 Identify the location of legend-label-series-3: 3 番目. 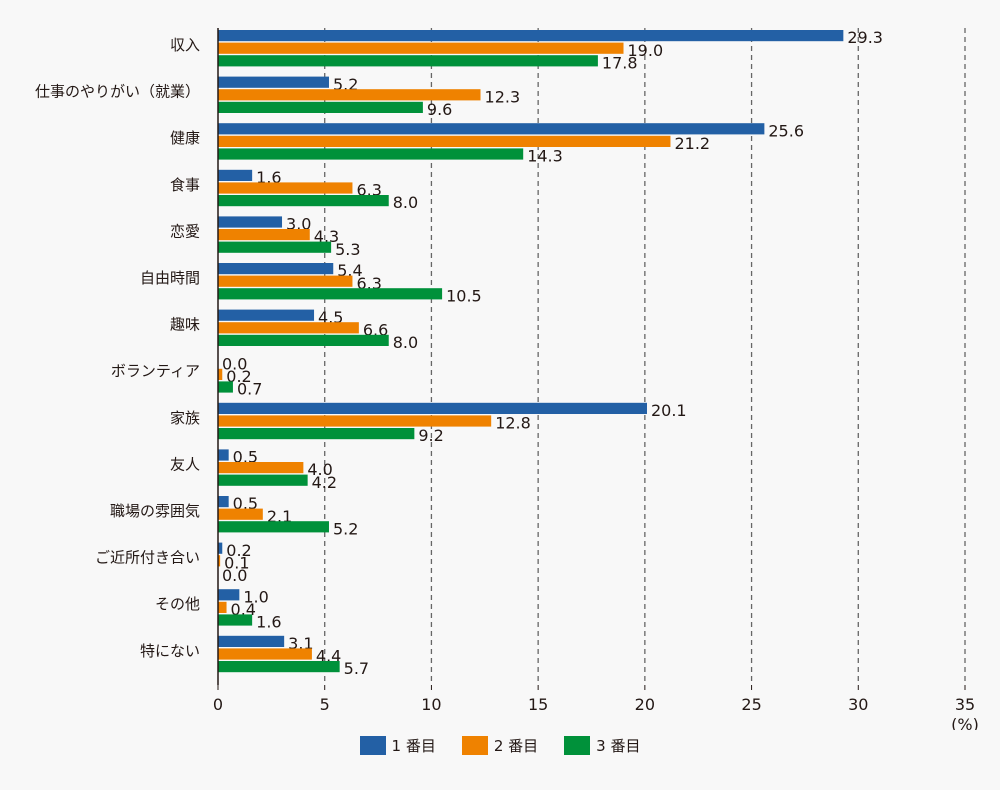
(618, 746).